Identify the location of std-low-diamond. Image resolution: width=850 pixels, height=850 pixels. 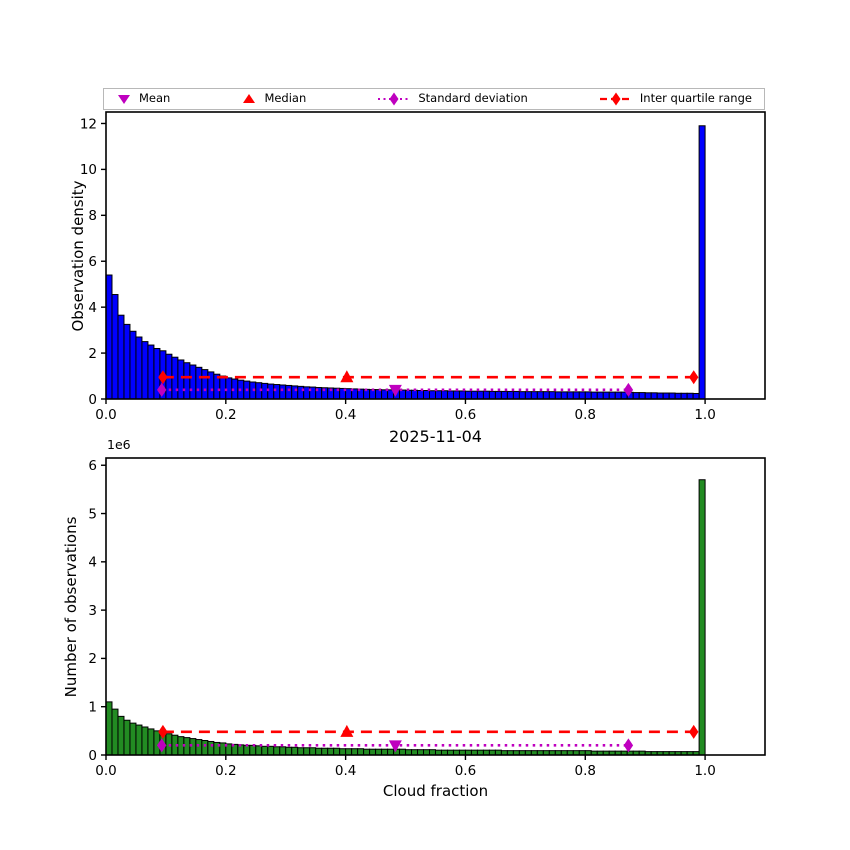
(162, 745).